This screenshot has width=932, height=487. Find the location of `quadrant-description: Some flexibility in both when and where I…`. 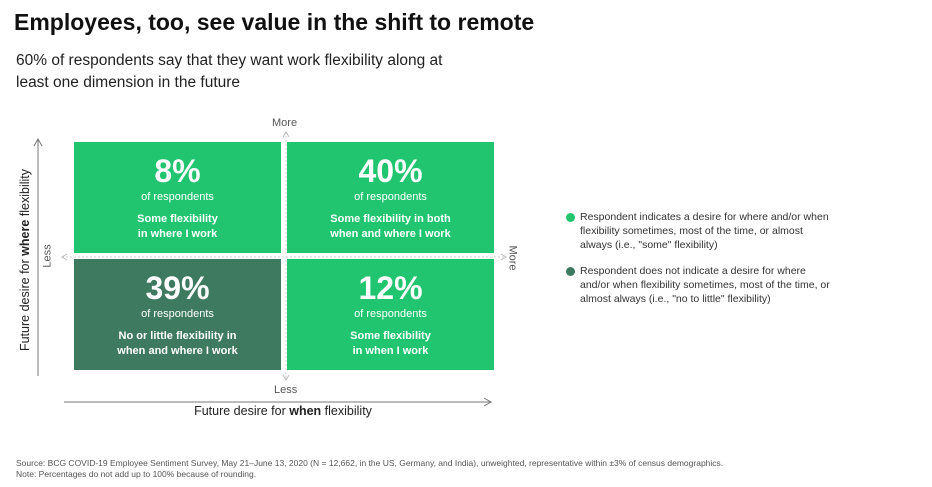

quadrant-description: Some flexibility in both when and where I… is located at coordinates (390, 227).